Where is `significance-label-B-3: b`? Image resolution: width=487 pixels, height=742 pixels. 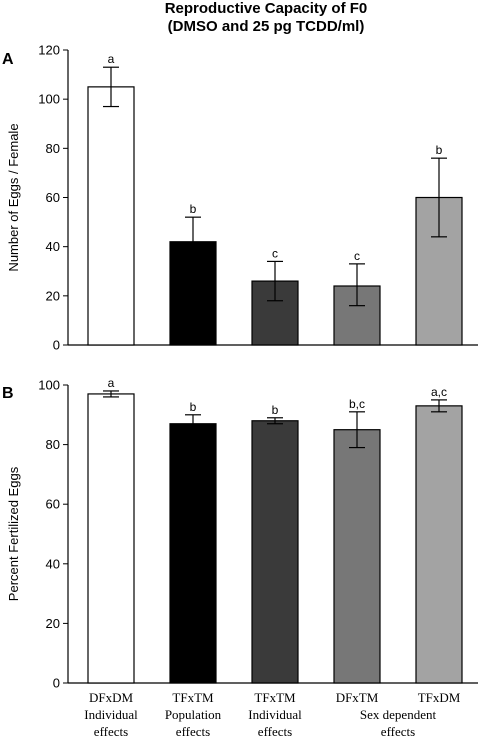 significance-label-B-3: b is located at coordinates (275, 410).